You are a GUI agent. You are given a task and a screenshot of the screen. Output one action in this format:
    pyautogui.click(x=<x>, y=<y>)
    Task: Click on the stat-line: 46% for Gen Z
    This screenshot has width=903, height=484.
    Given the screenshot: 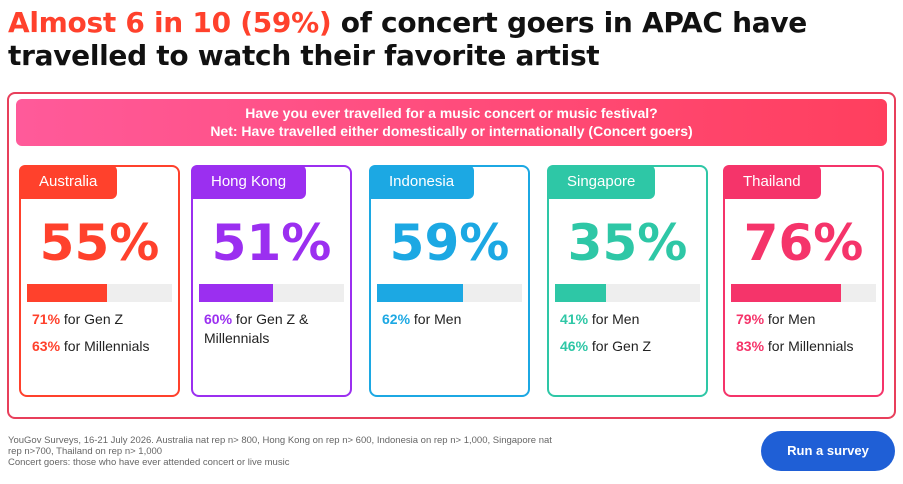 What is the action you would take?
    pyautogui.click(x=630, y=346)
    